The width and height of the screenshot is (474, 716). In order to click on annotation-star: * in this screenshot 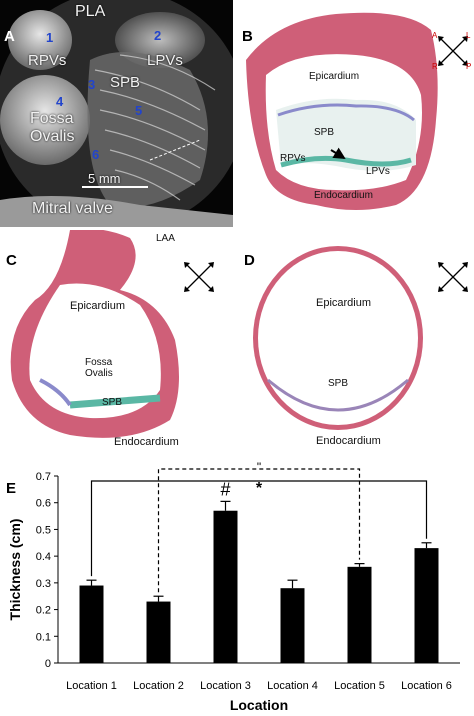, I will do `click(259, 488)`.